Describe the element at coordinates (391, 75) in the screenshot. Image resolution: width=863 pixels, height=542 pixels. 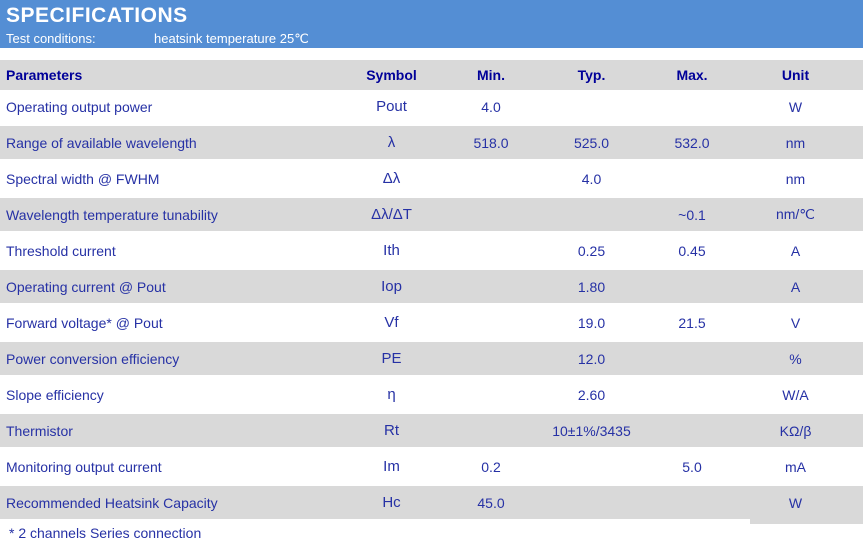
I see `header-cell-symbol: Symbol` at that location.